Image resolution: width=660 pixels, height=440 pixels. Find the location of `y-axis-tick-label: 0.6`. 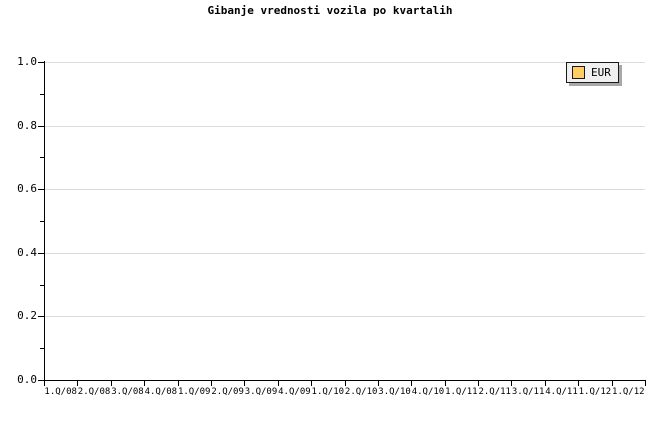

y-axis-tick-label: 0.6 is located at coordinates (27, 189).